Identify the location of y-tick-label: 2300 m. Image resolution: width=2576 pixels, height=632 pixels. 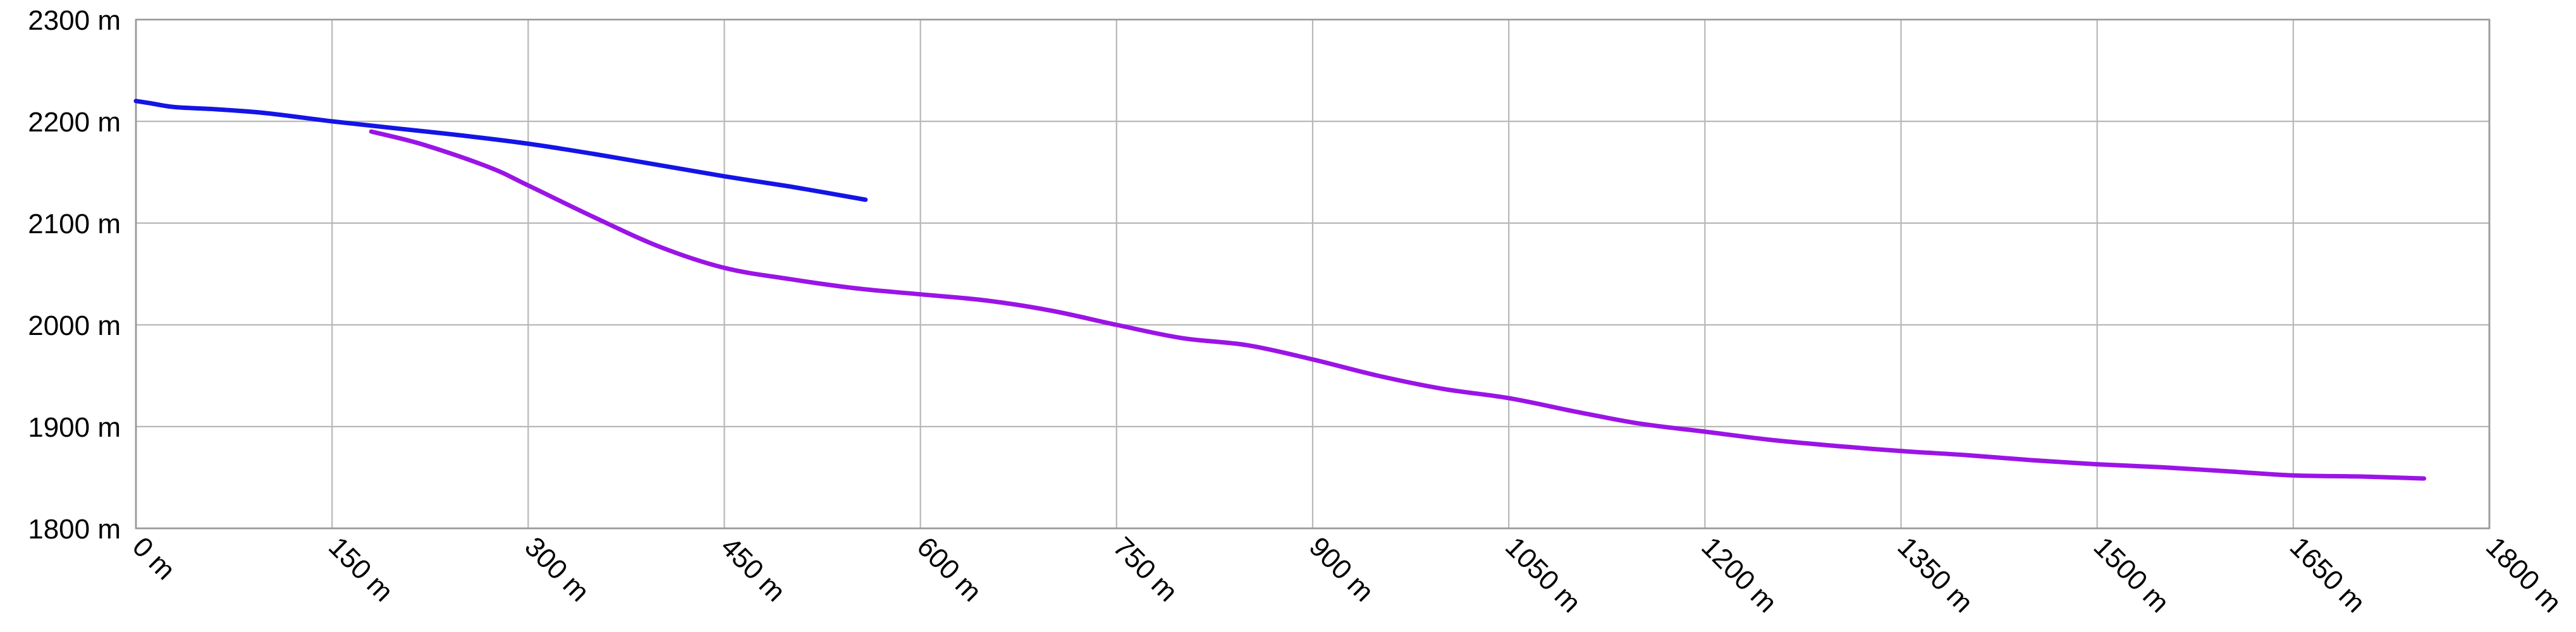
(74, 20).